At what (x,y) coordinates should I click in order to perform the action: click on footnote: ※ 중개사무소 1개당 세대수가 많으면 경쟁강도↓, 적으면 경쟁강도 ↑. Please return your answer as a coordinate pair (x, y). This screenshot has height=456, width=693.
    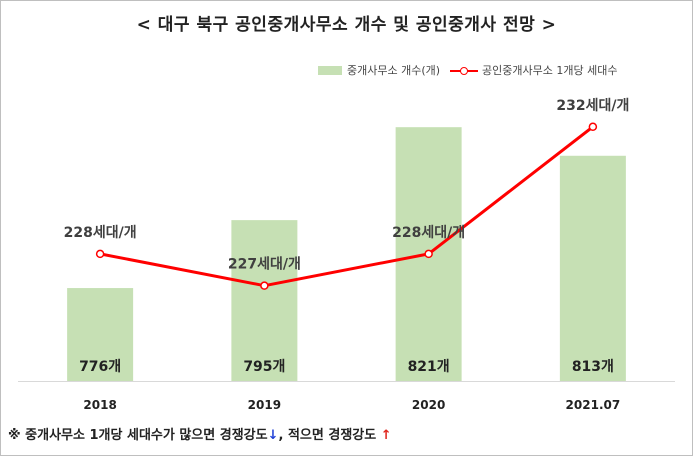
    Looking at the image, I should click on (200, 433).